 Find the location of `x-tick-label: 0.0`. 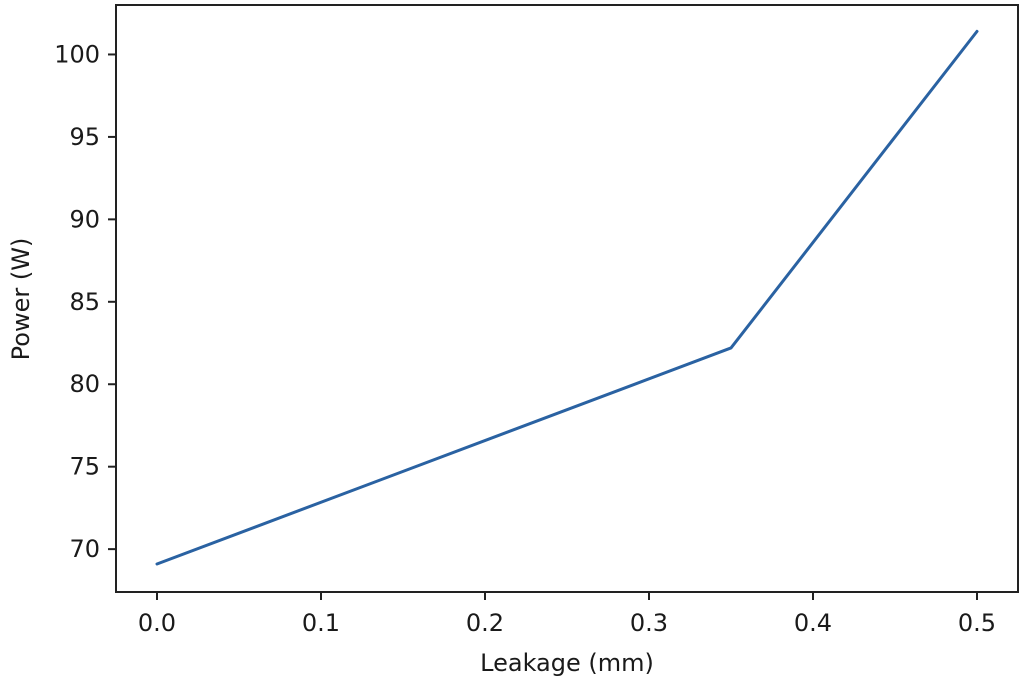

x-tick-label: 0.0 is located at coordinates (157, 623).